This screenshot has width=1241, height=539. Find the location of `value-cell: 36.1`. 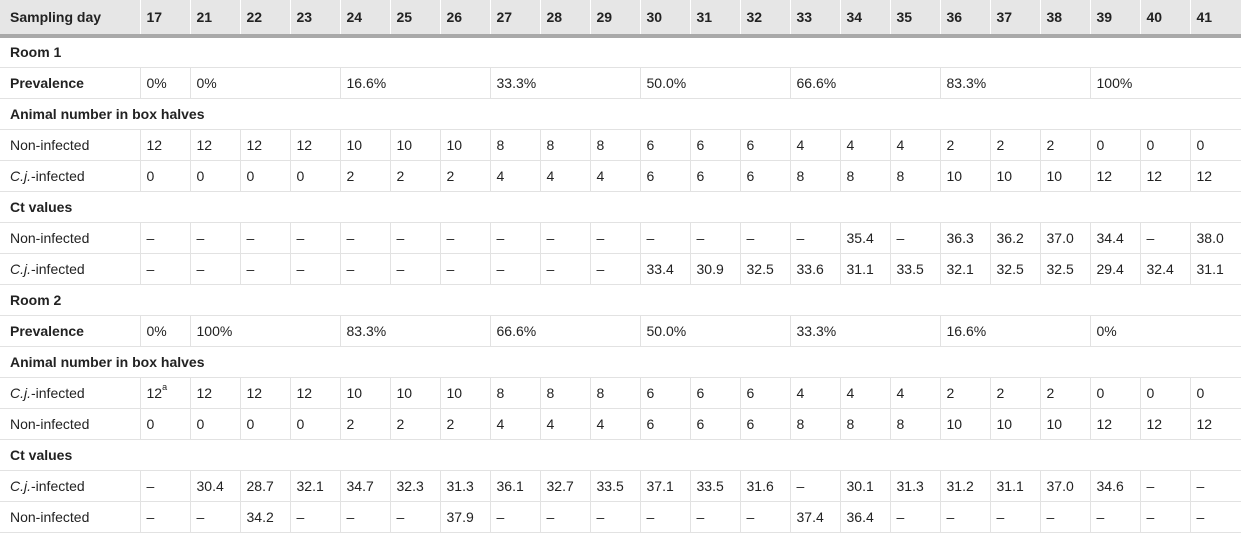

value-cell: 36.1 is located at coordinates (515, 486).